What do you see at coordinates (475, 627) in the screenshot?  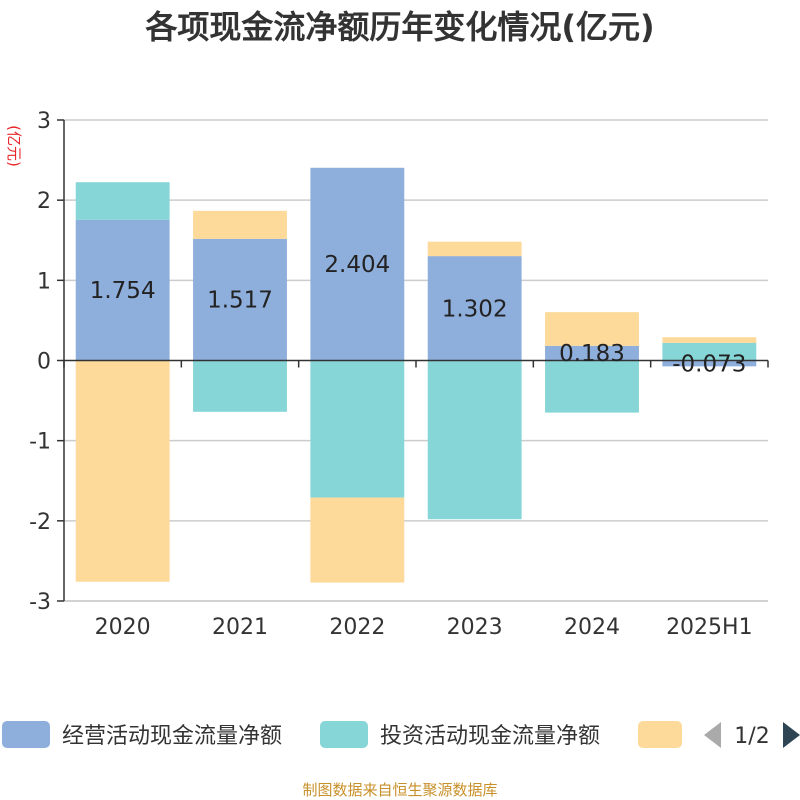 I see `x-tick-label: 2023` at bounding box center [475, 627].